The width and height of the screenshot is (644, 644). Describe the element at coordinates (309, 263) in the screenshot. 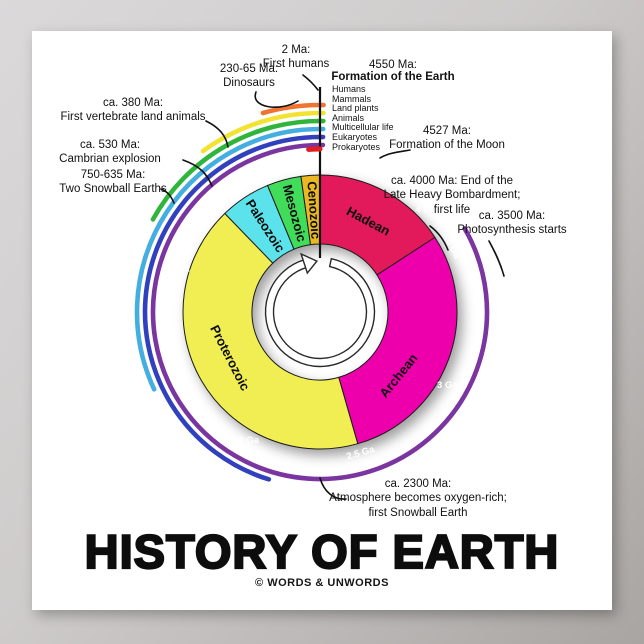

I see `cycle-arrow-head` at that location.